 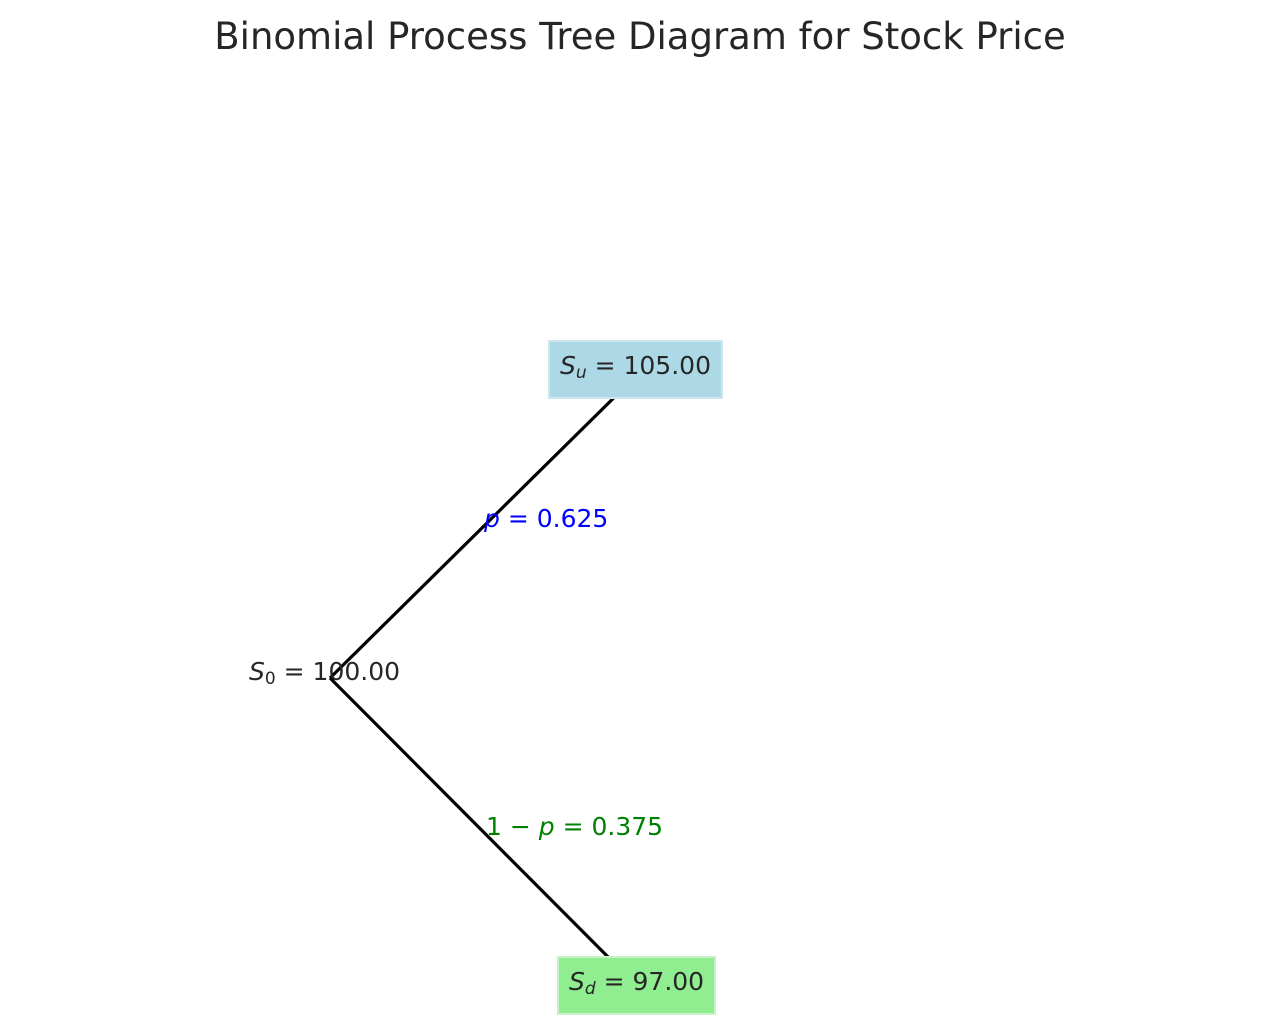 What do you see at coordinates (294, 671) in the screenshot?
I see `node-root-equals: =` at bounding box center [294, 671].